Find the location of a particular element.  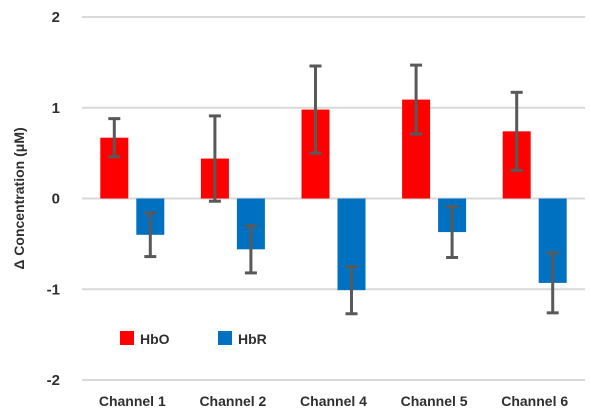

x-tick-label: Channel 5 is located at coordinates (434, 401).